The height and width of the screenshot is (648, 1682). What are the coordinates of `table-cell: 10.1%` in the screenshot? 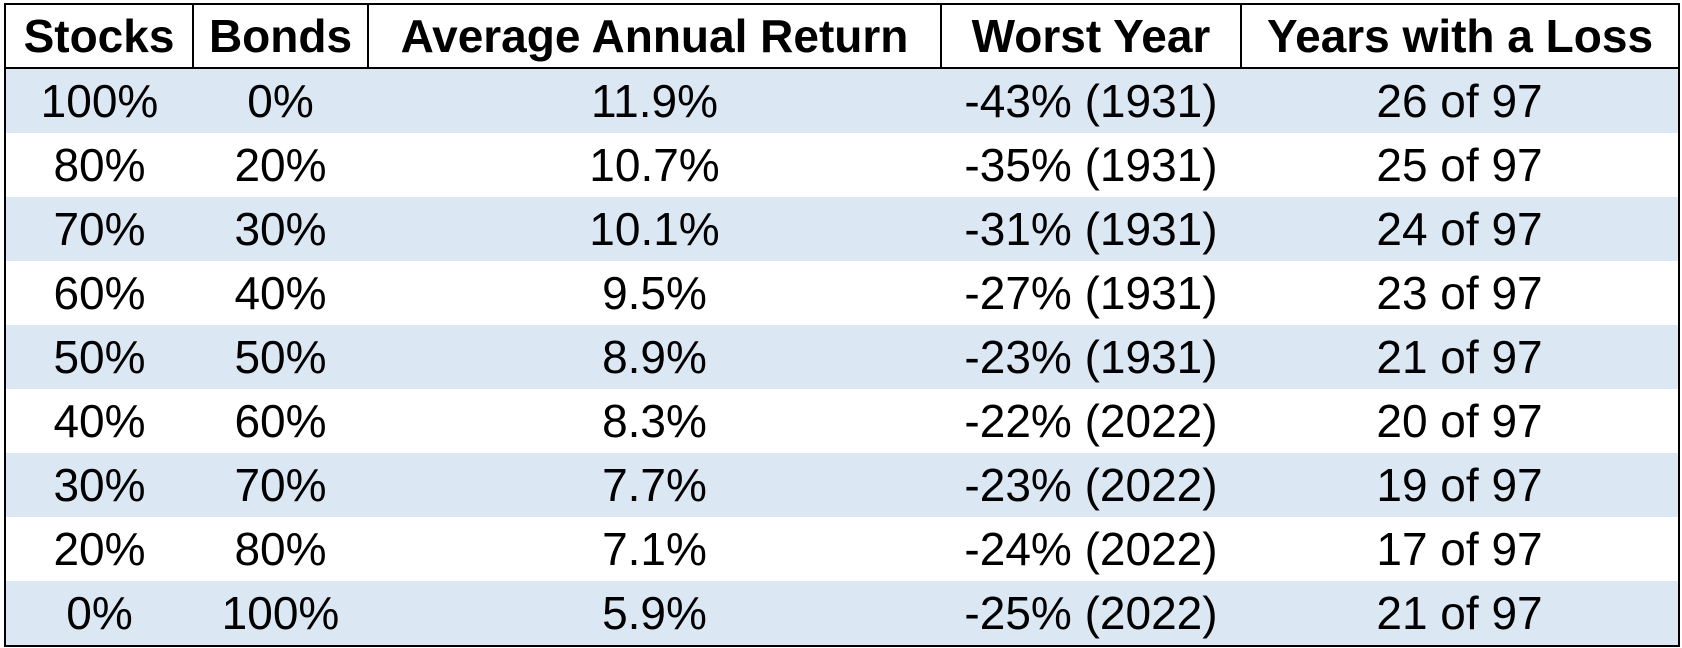 It's located at (654, 229).